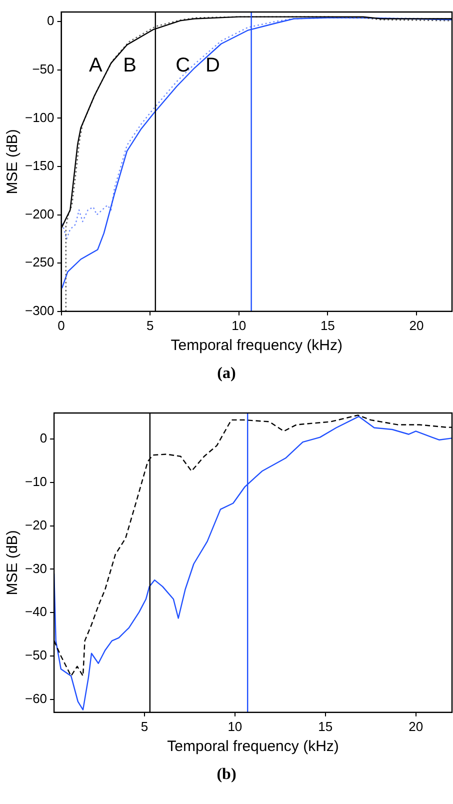  Describe the element at coordinates (39, 262) in the screenshot. I see `y-tick-label: −250` at that location.